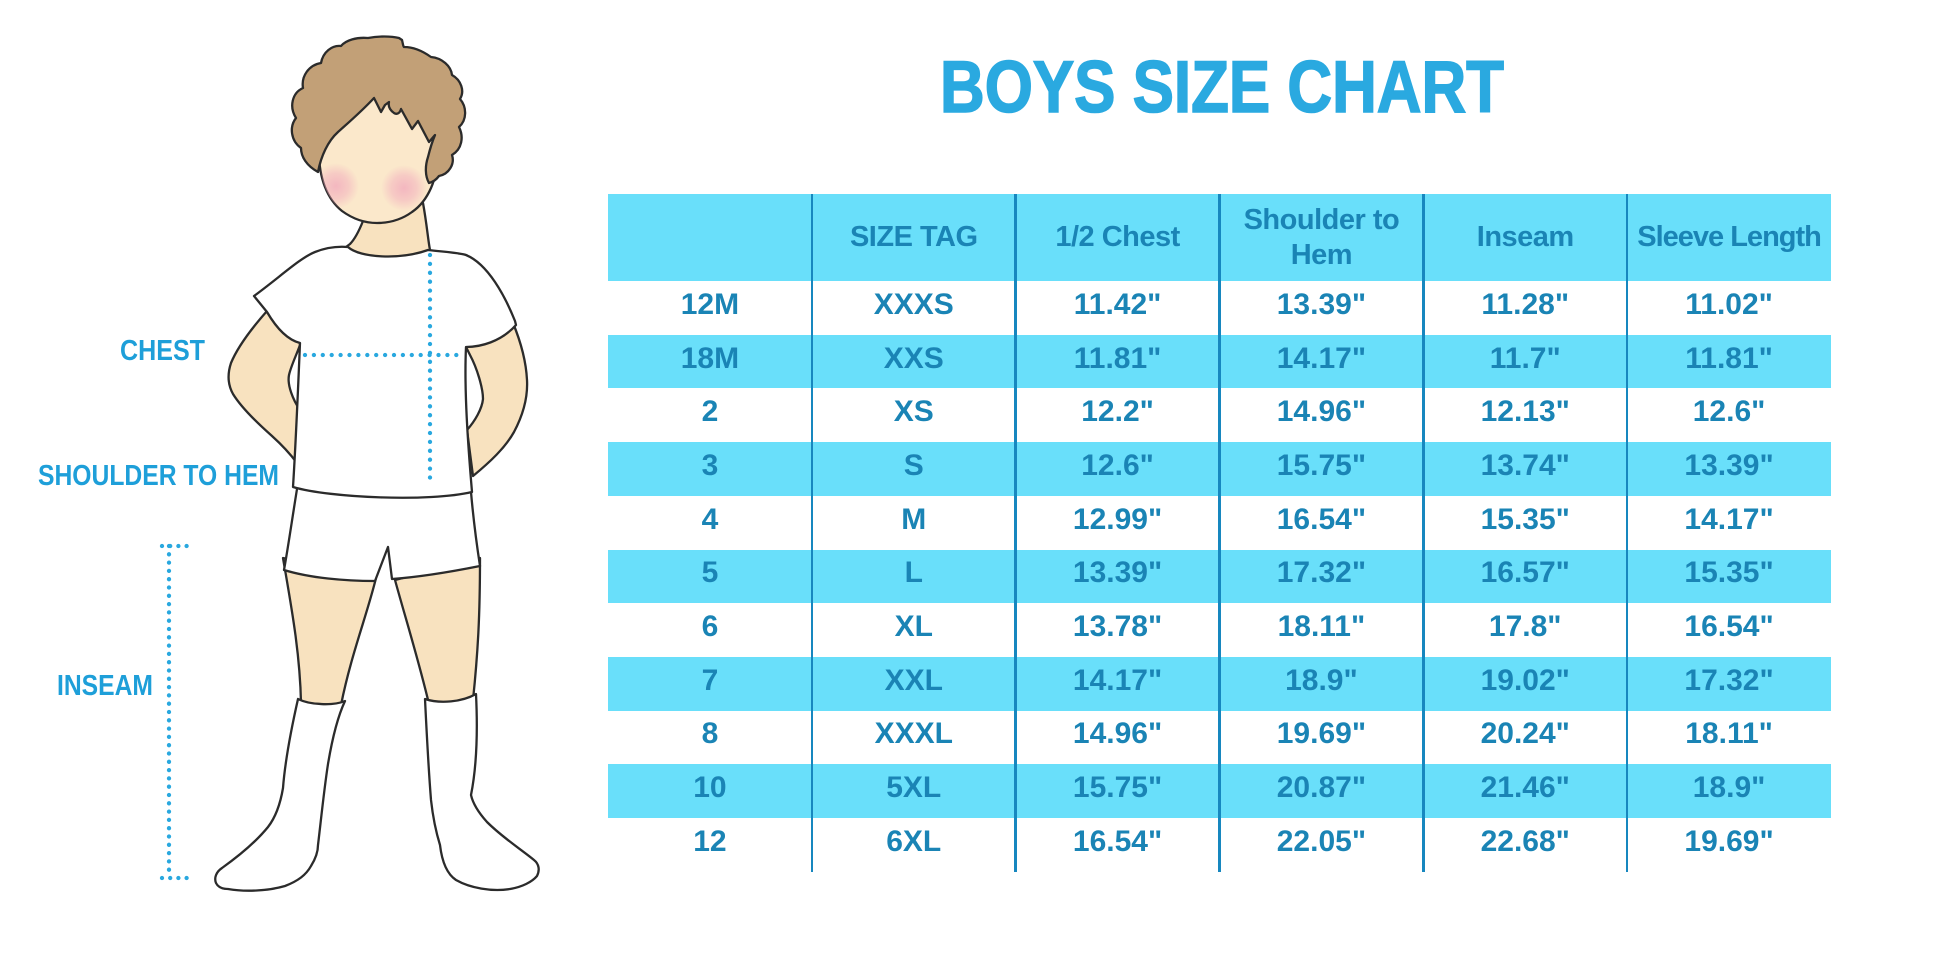 Image resolution: width=1946 pixels, height=973 pixels. I want to click on svg-text: INSEAM, so click(105, 686).